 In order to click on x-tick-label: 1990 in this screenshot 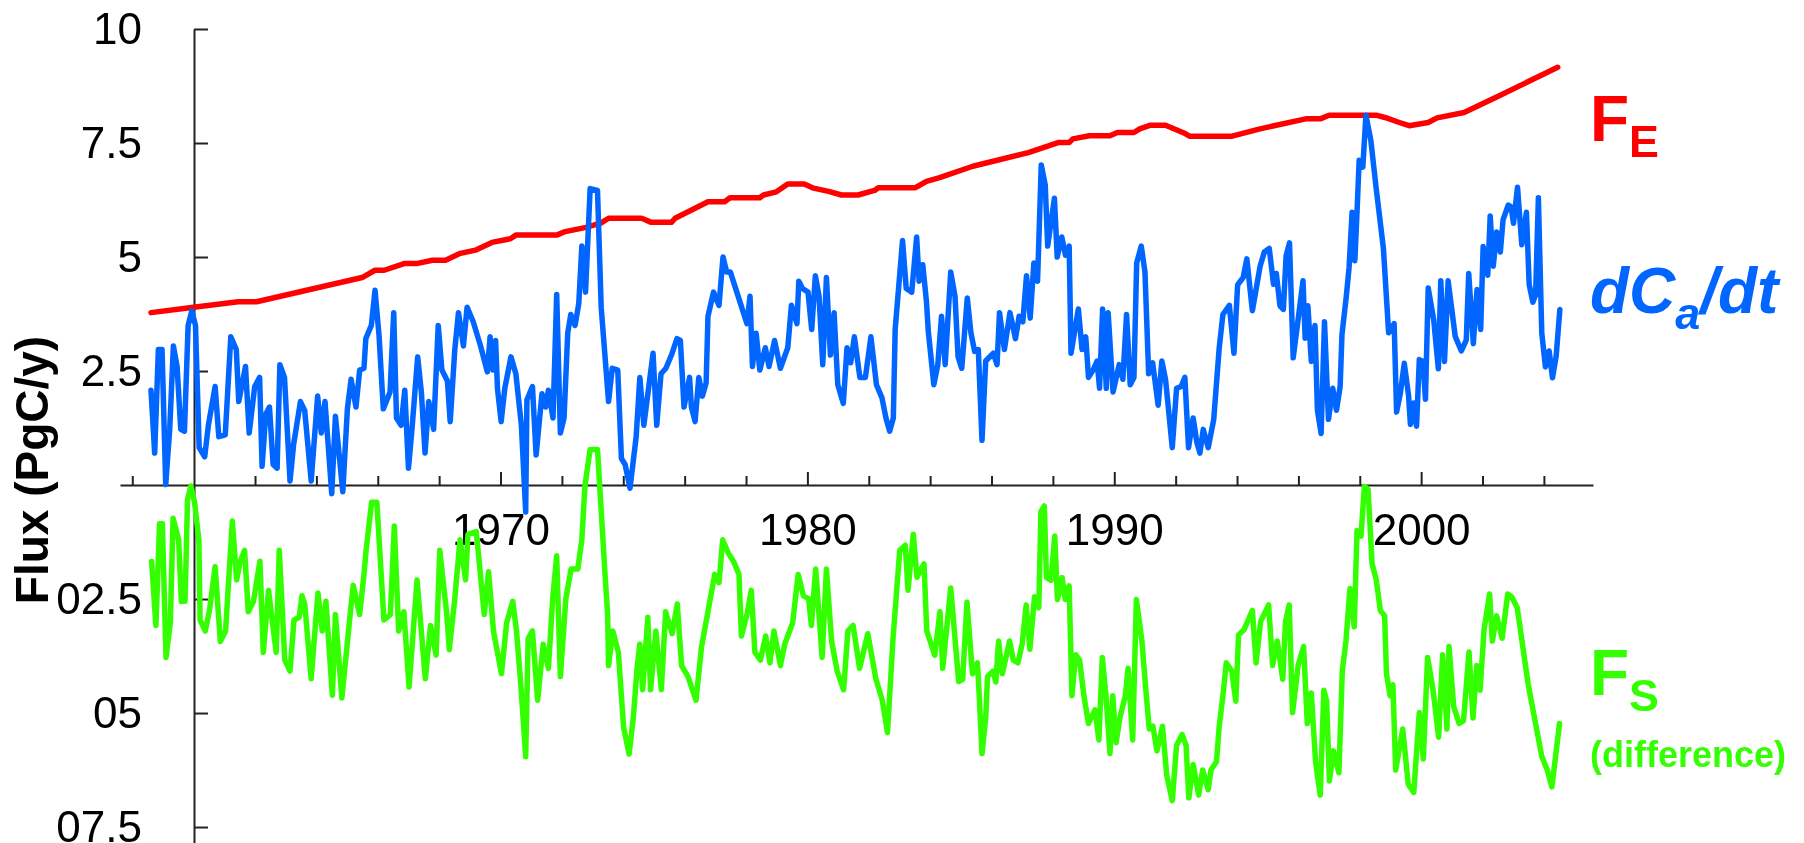, I will do `click(1114, 530)`.